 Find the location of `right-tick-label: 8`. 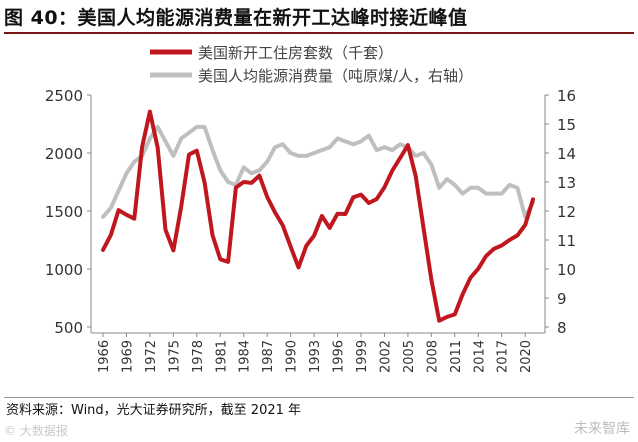

right-tick-label: 8 is located at coordinates (562, 328).